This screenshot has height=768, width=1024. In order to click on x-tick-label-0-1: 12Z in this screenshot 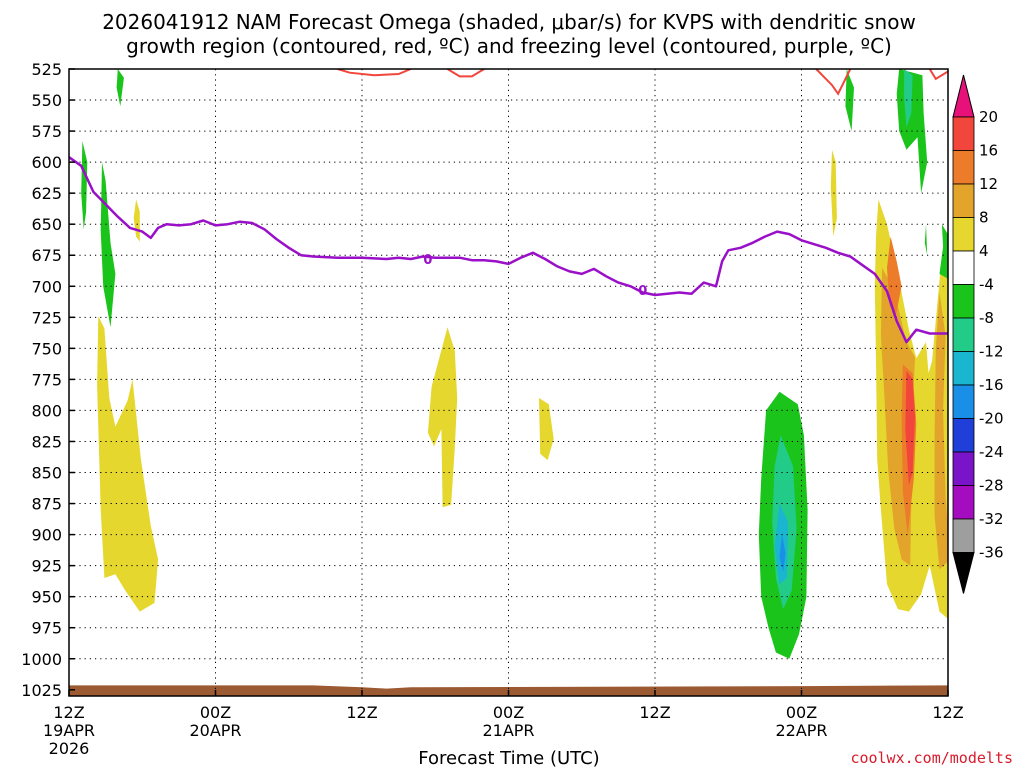, I will do `click(68, 712)`.